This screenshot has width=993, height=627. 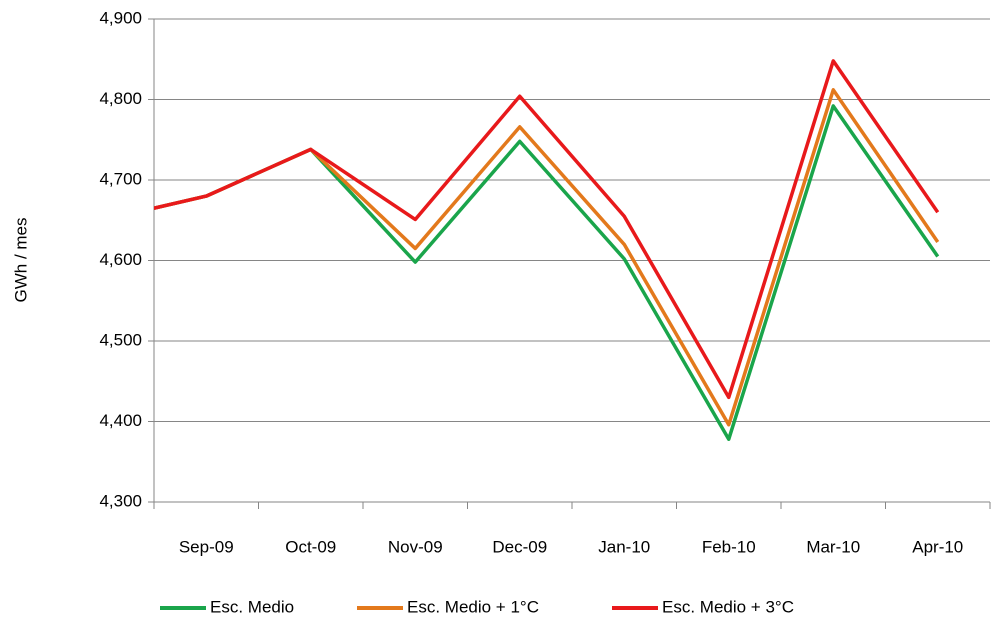 What do you see at coordinates (252, 606) in the screenshot?
I see `legend-label: Esc. Medio` at bounding box center [252, 606].